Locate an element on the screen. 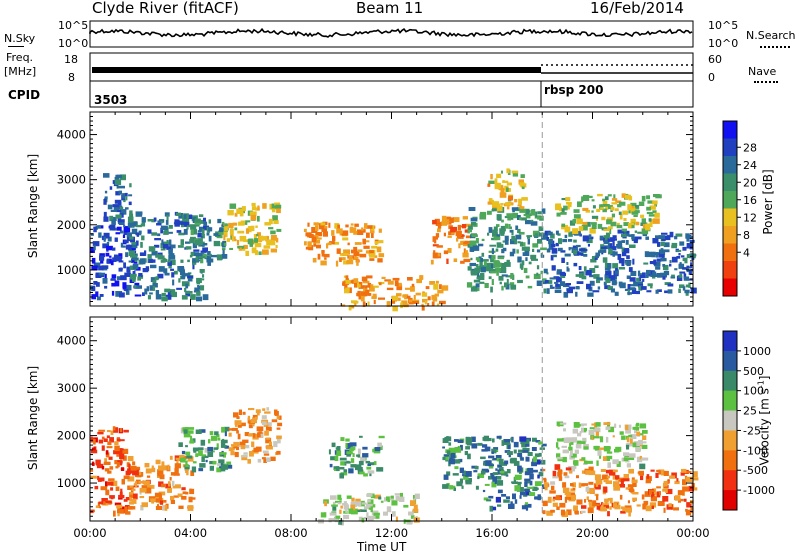 This screenshot has height=554, width=800. velocity-colorbar-label-sup: -1 is located at coordinates (761, 384).